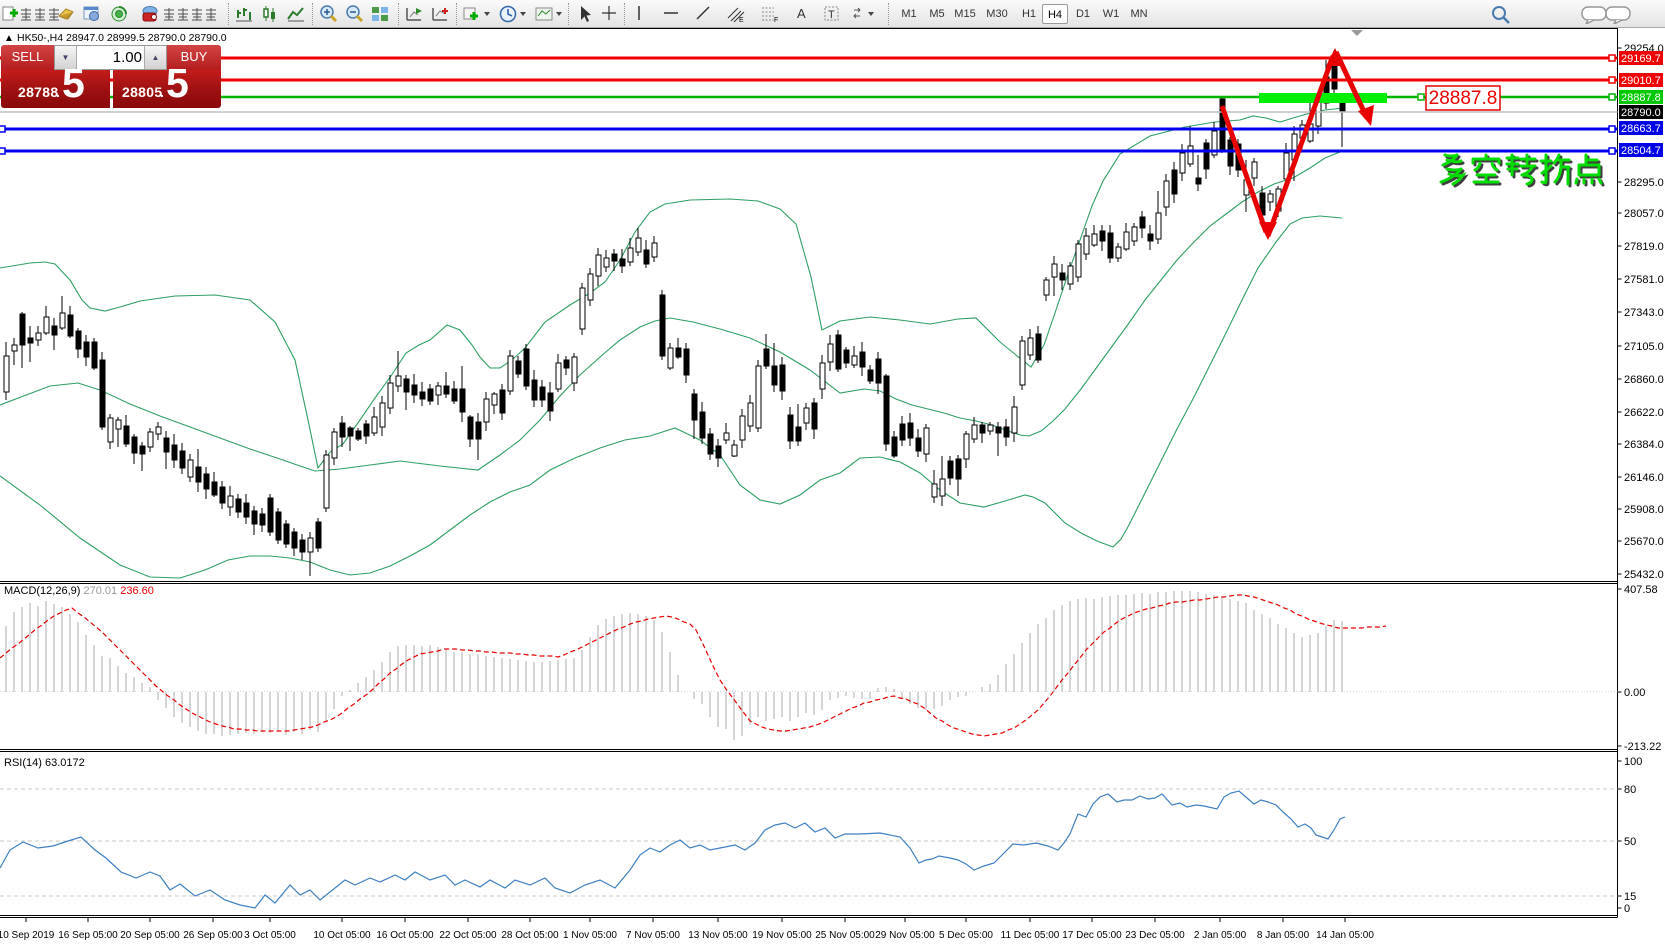  Describe the element at coordinates (776, 20) in the screenshot. I see `svg-text: F` at that location.